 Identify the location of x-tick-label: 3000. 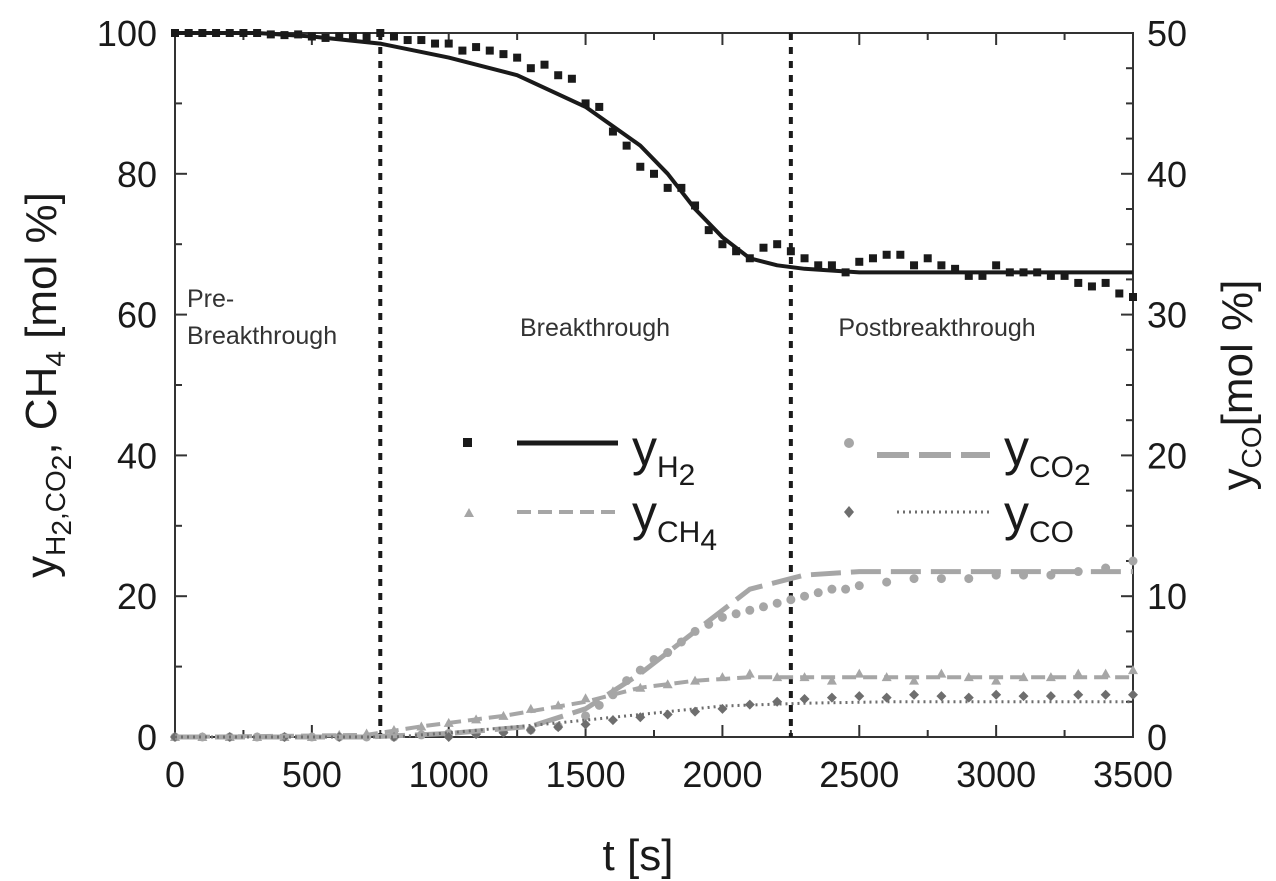
(996, 774).